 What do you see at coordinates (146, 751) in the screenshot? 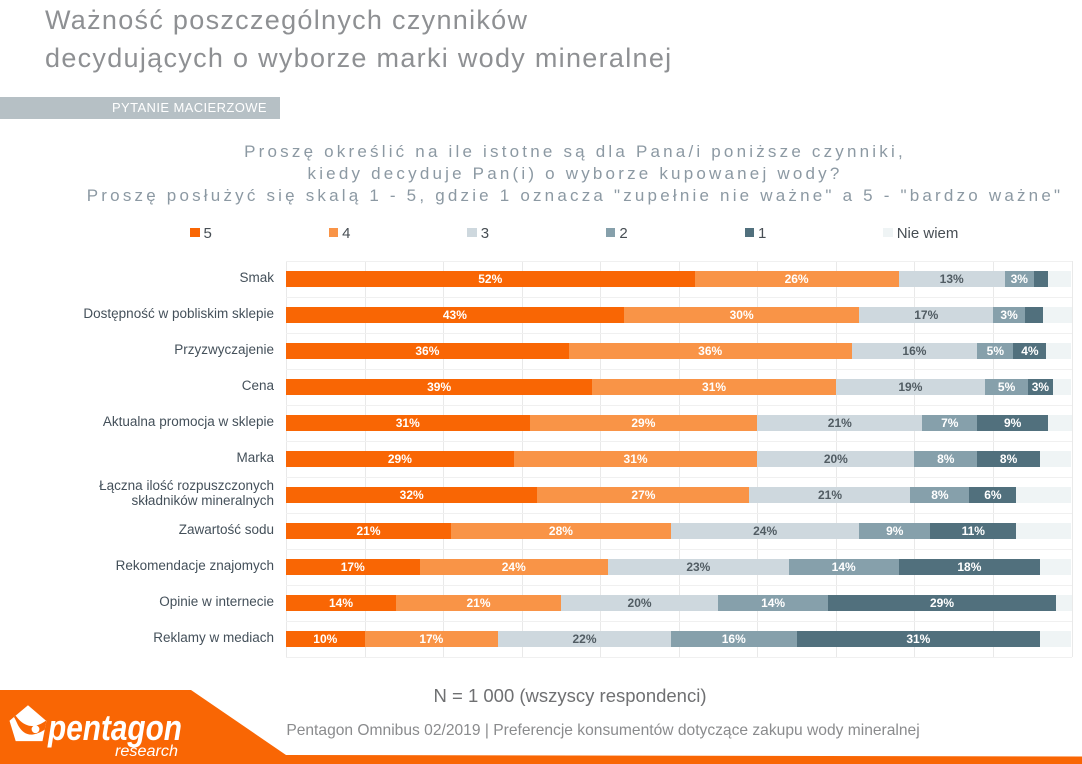
I see `svg-text: research` at bounding box center [146, 751].